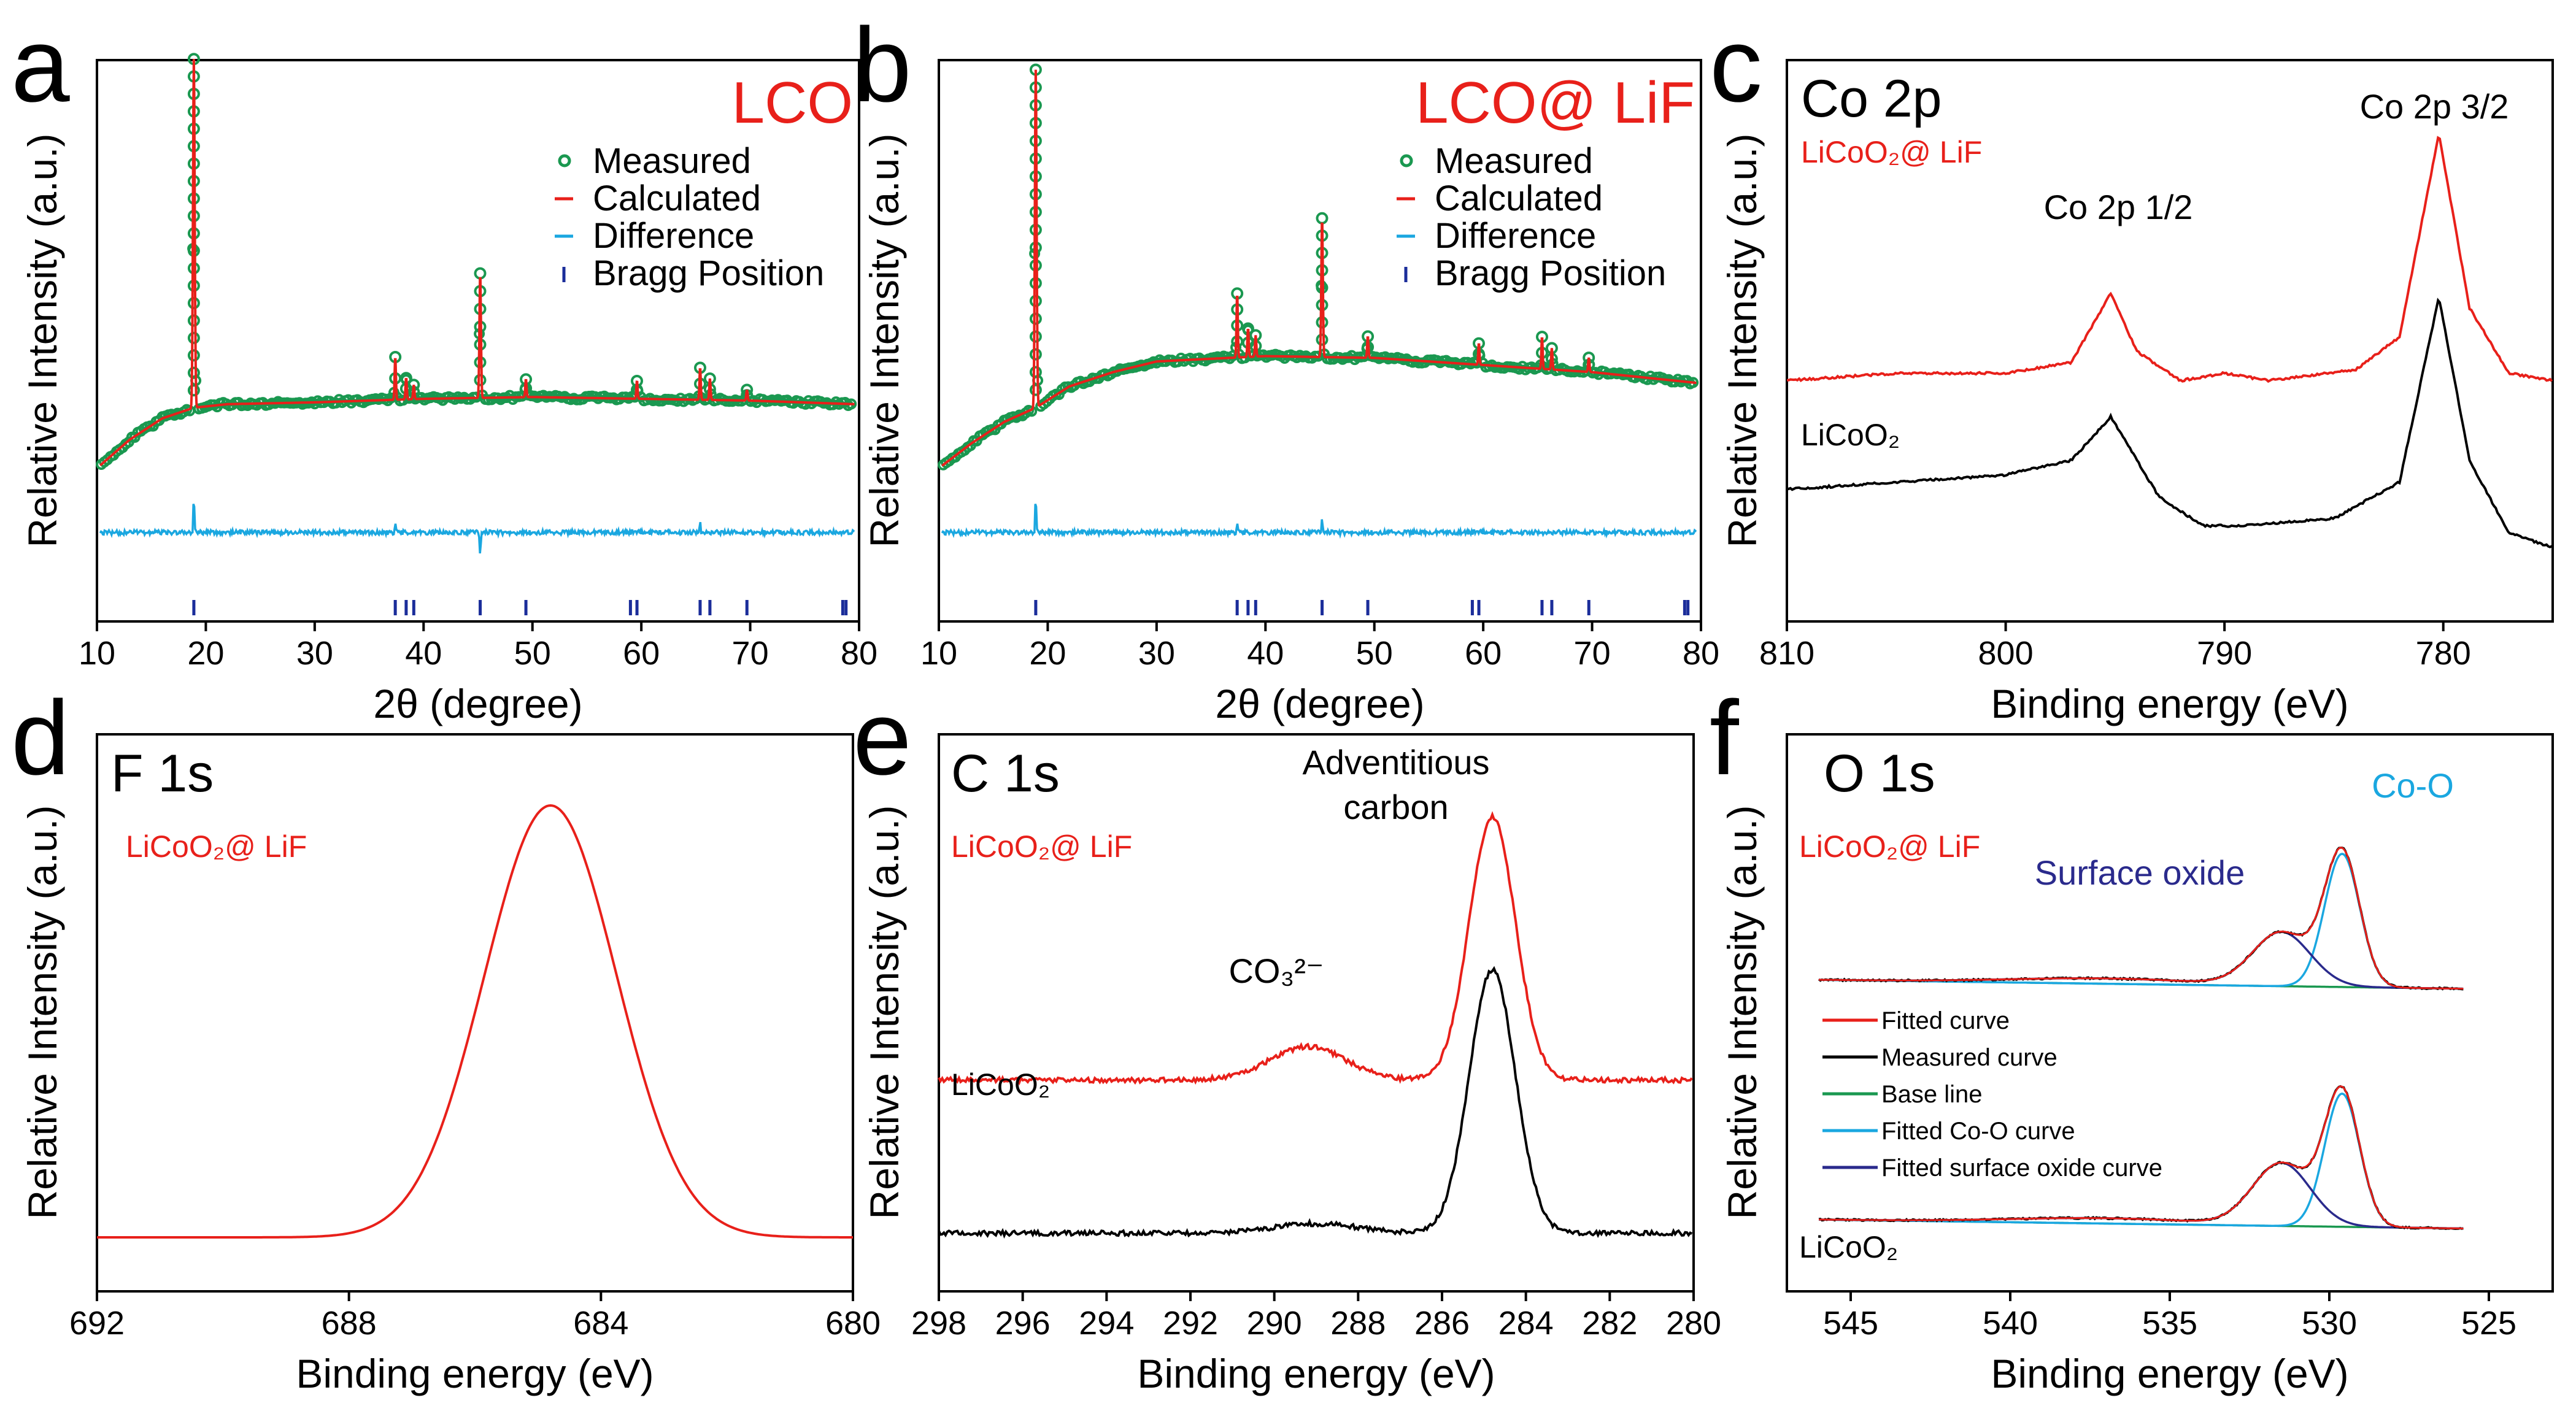 This screenshot has height=1422, width=2576. Describe the element at coordinates (1000, 1084) in the screenshot. I see `panel-e-black-sample-label: LiCoO₂` at that location.